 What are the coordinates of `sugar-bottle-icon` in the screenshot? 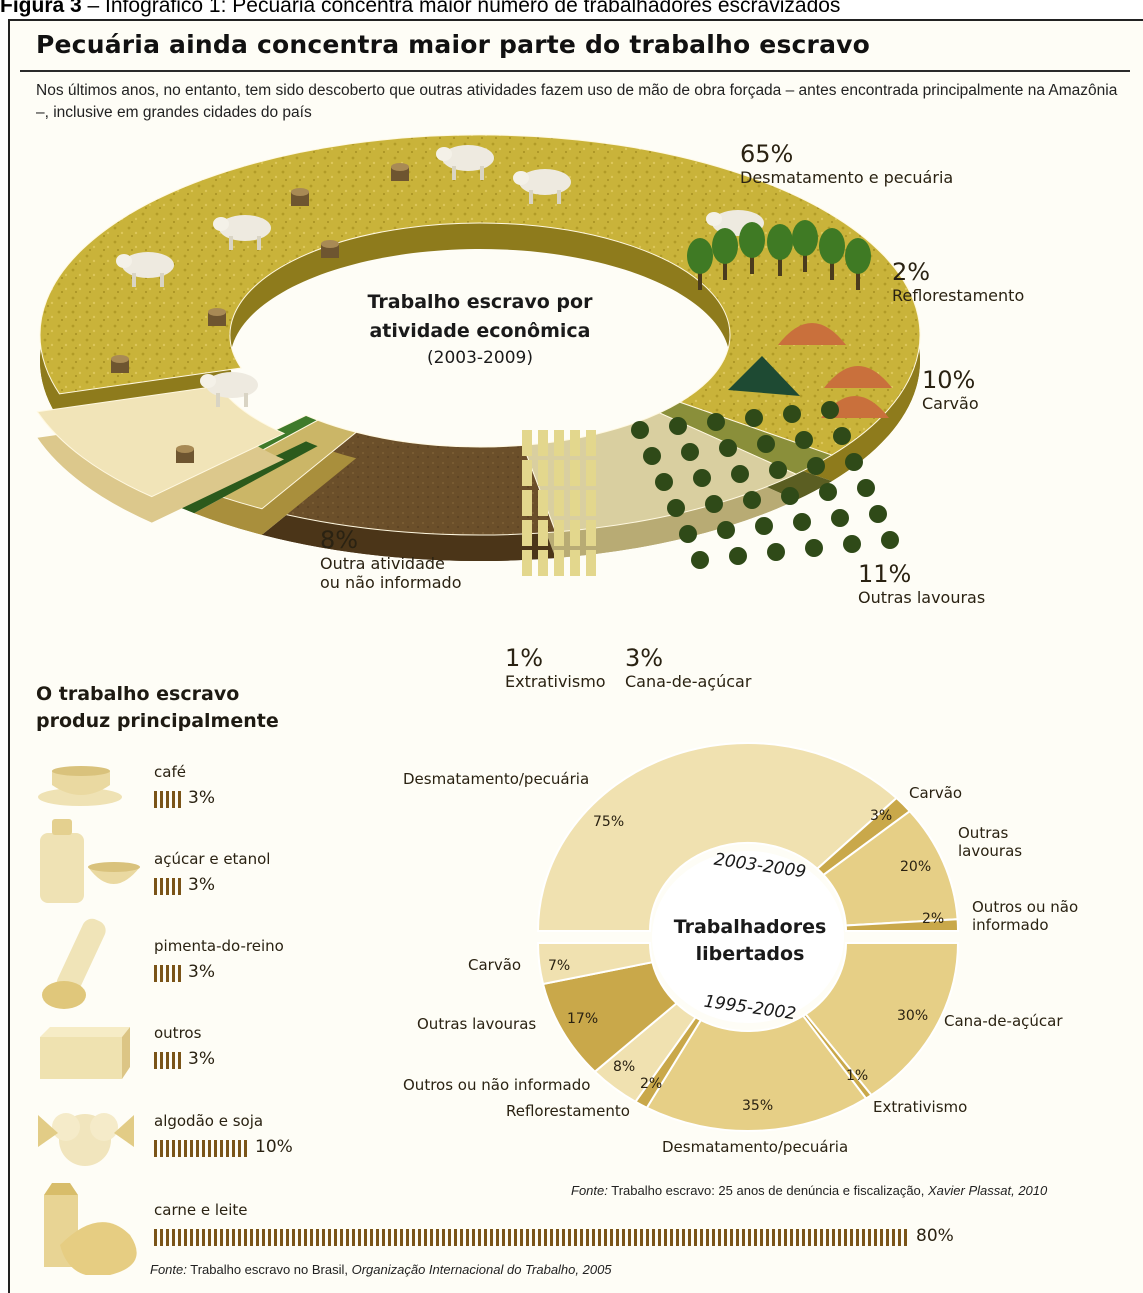 It's located at (90, 861).